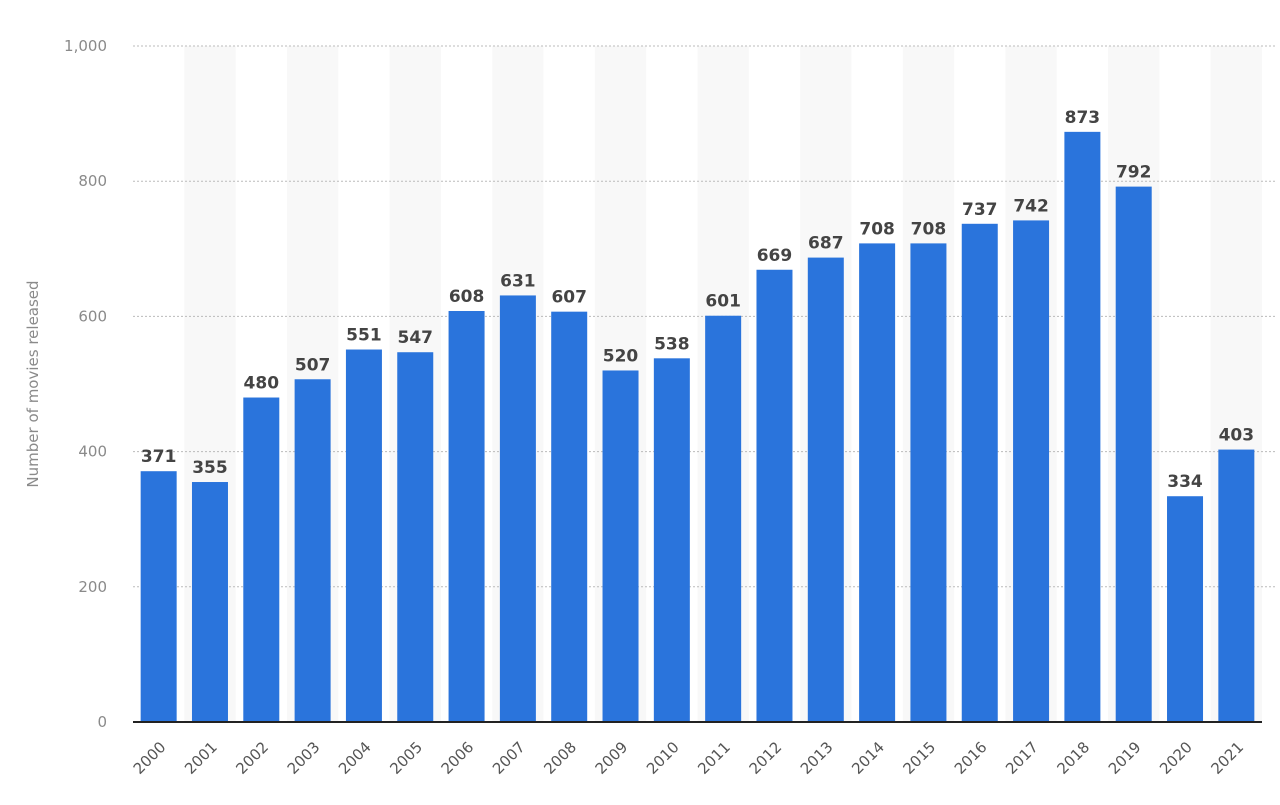  Describe the element at coordinates (979, 472) in the screenshot. I see `bar-2016` at that location.